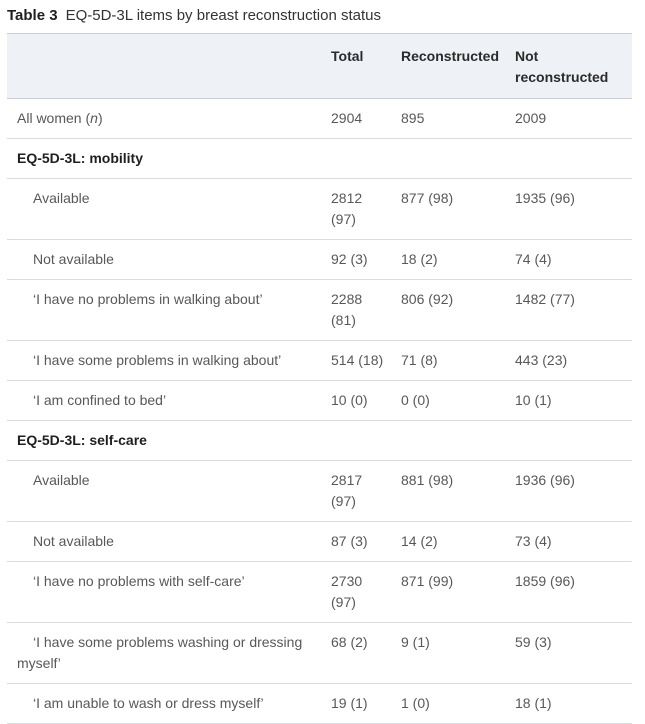 The image size is (645, 724). What do you see at coordinates (366, 118) in the screenshot?
I see `total-value: 2904` at bounding box center [366, 118].